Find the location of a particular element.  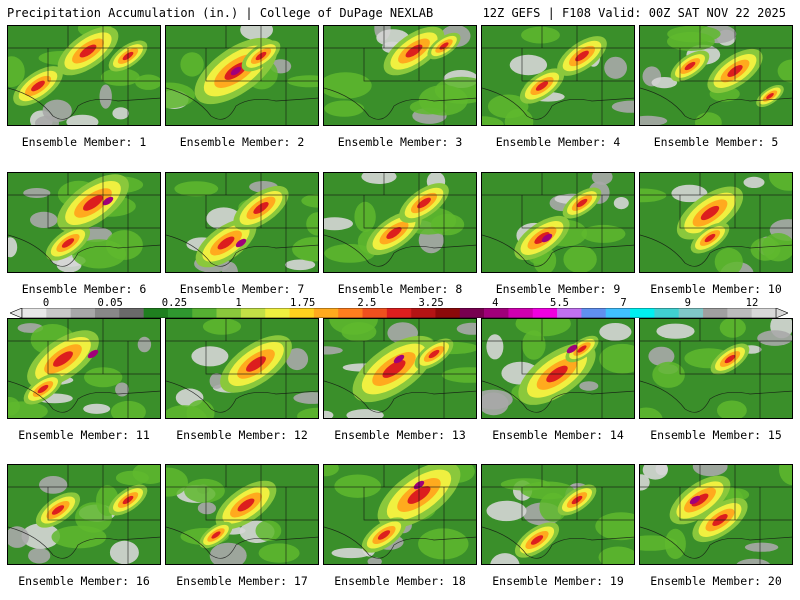

colorbar-tick-label: 0.05 is located at coordinates (110, 303).